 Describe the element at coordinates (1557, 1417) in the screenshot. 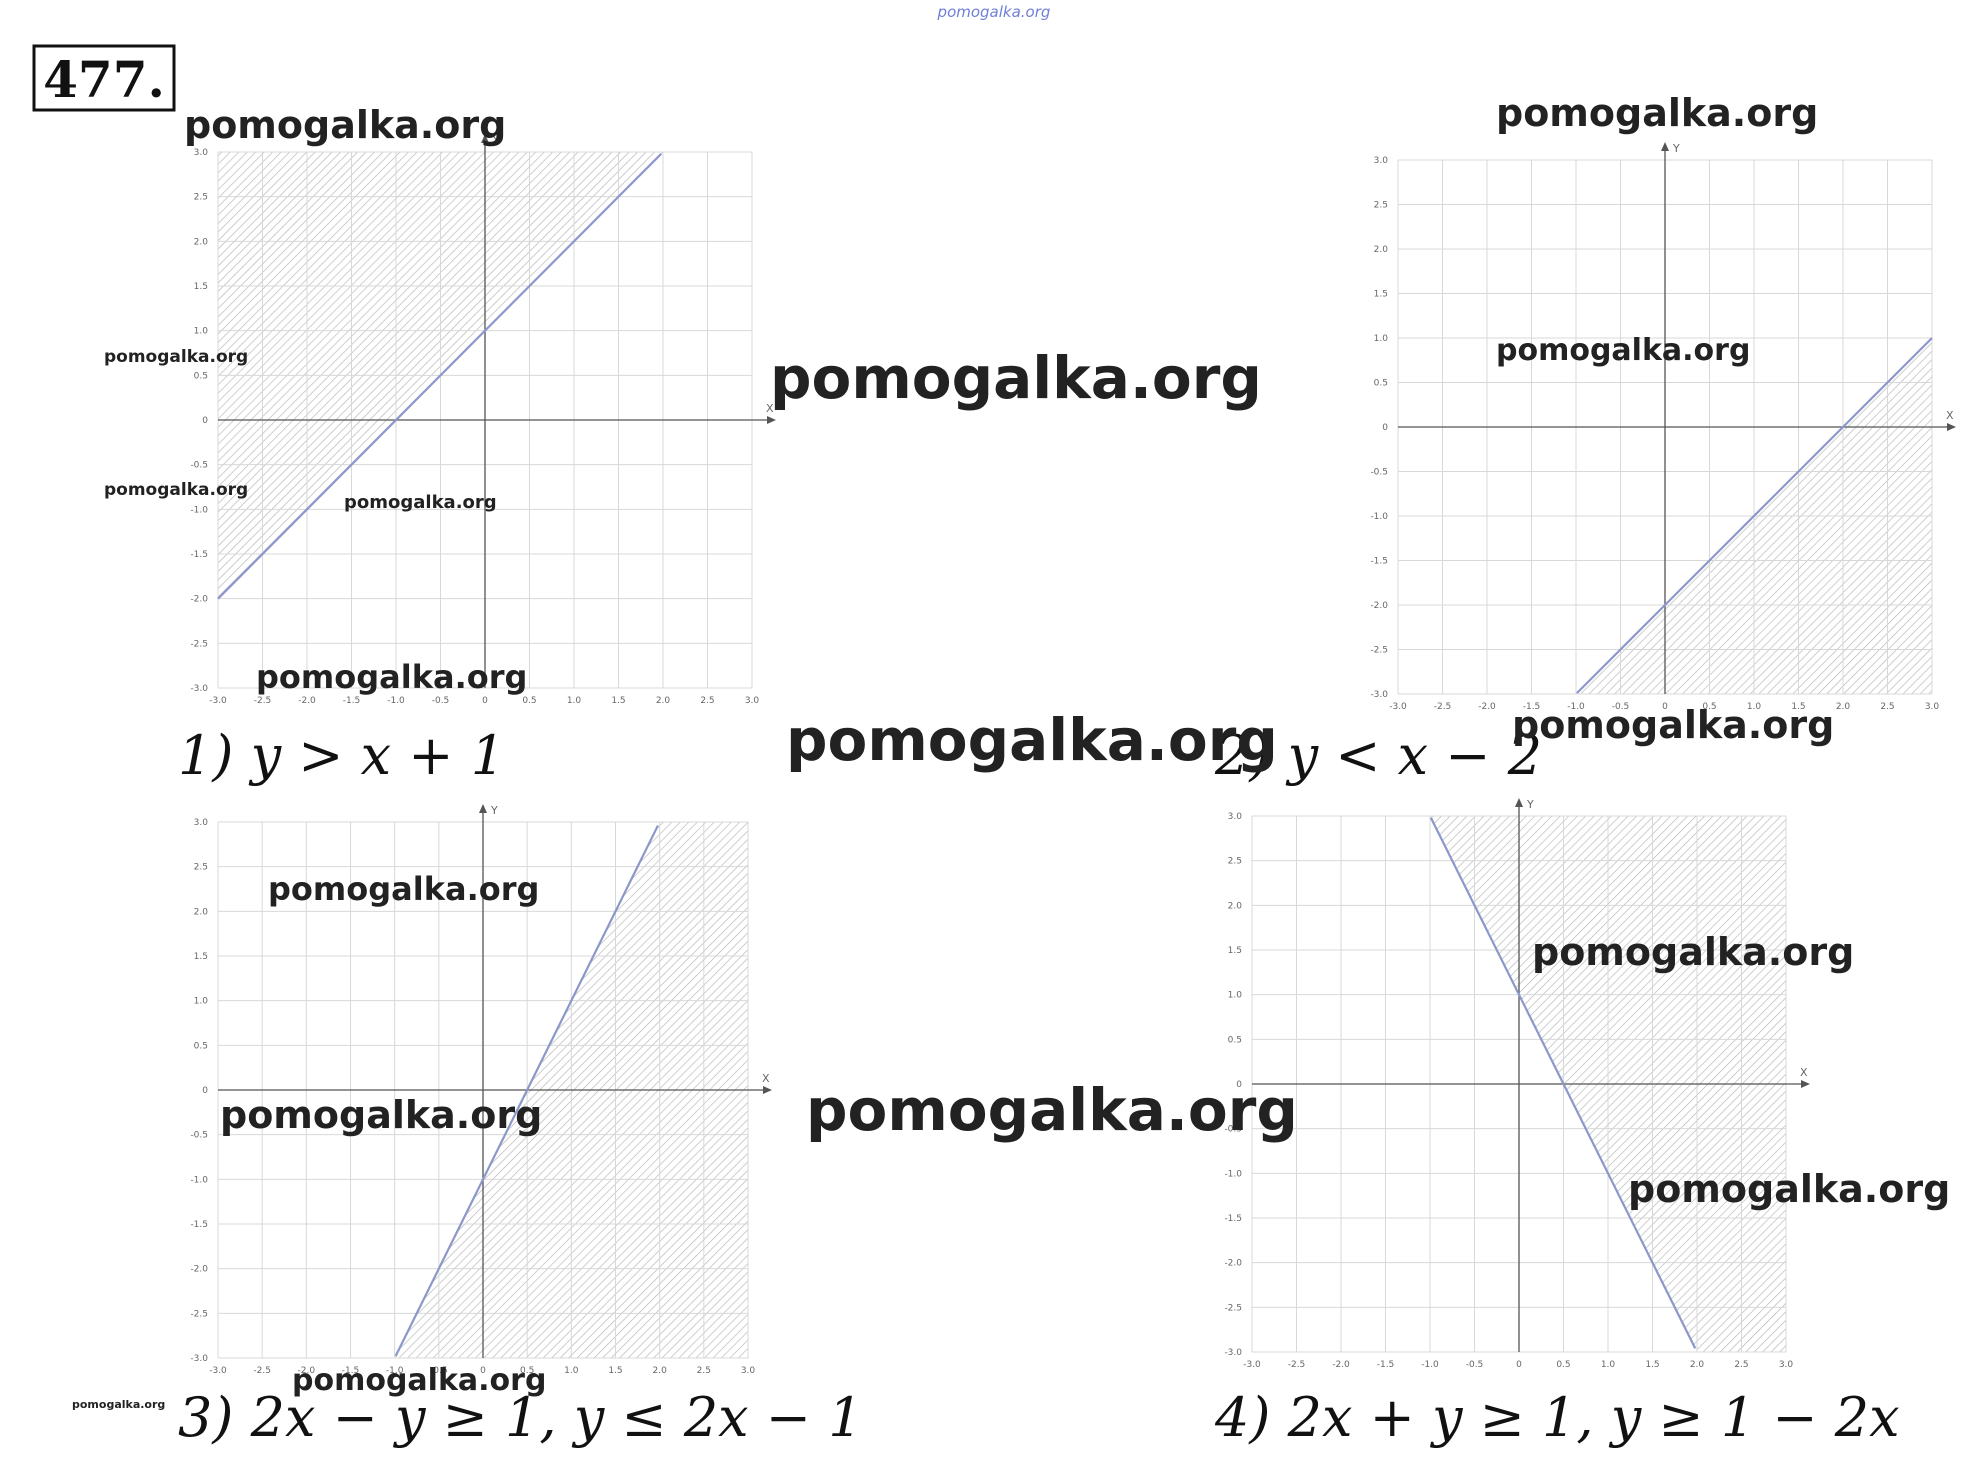

I see `caption-4: 4) 2x + y ≥ 1, y ≥ 1 − 2x` at that location.